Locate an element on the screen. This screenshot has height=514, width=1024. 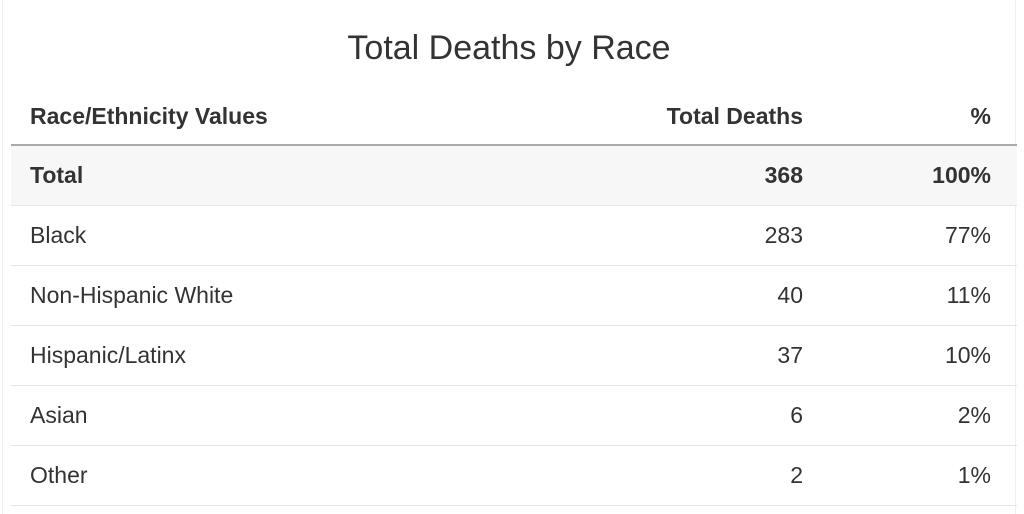
table-cell: Total is located at coordinates (257, 175).